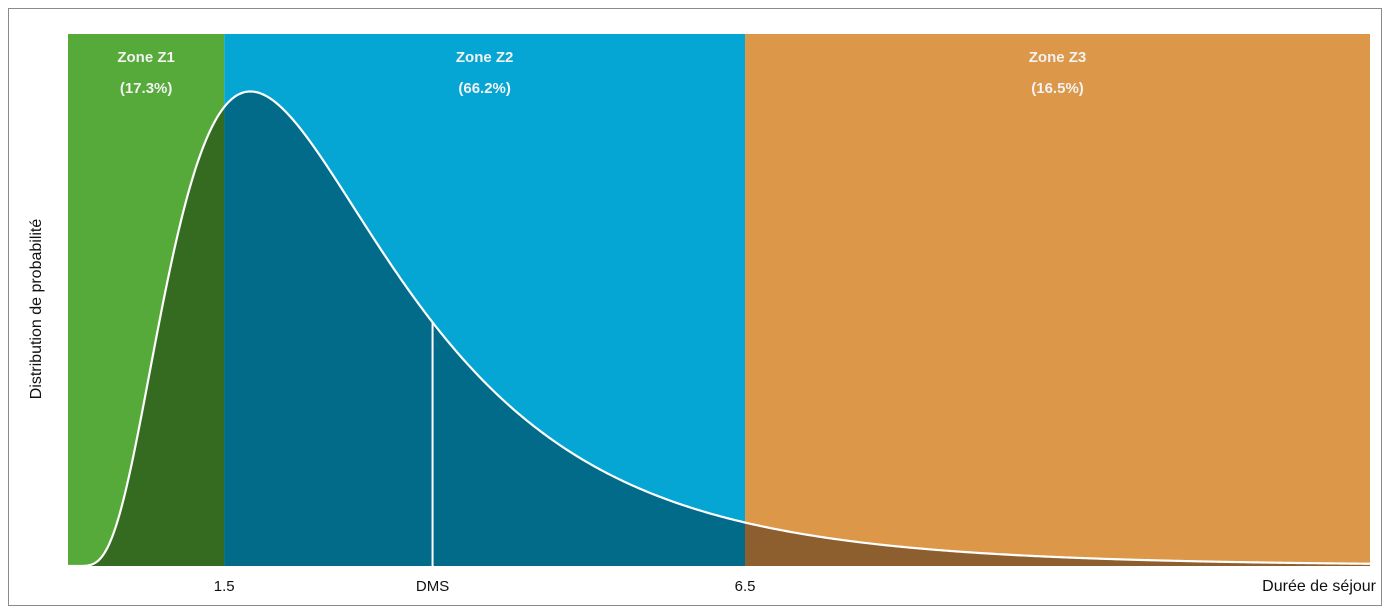 The image size is (1389, 616). I want to click on zone-title-3: Zone Z3, so click(1058, 57).